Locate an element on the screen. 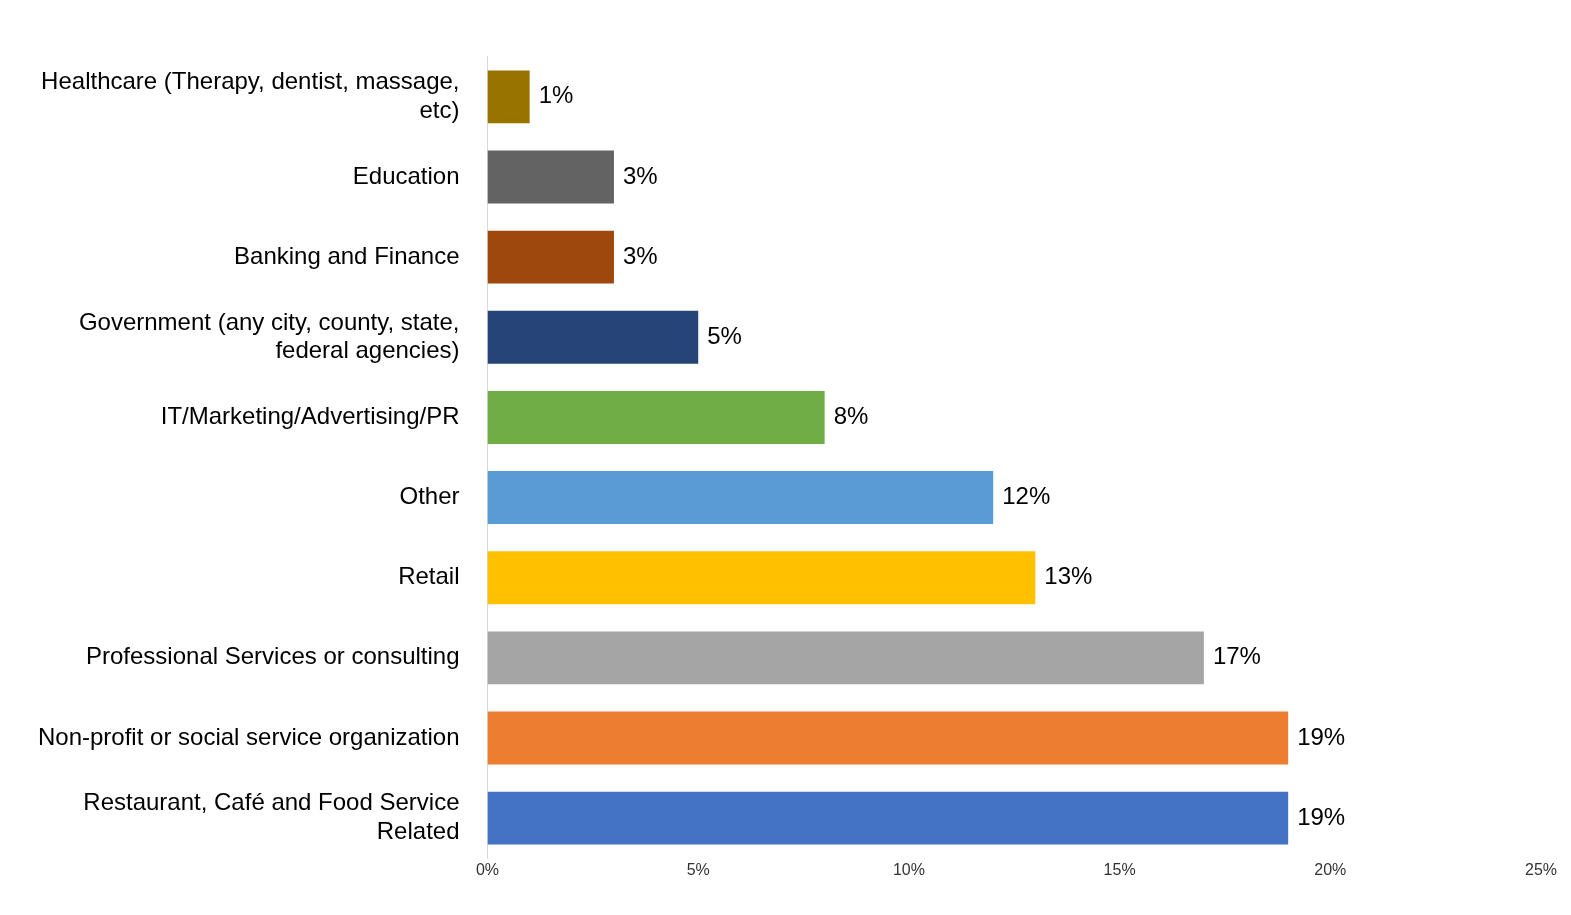  x-tick-label: 25% is located at coordinates (1541, 870).